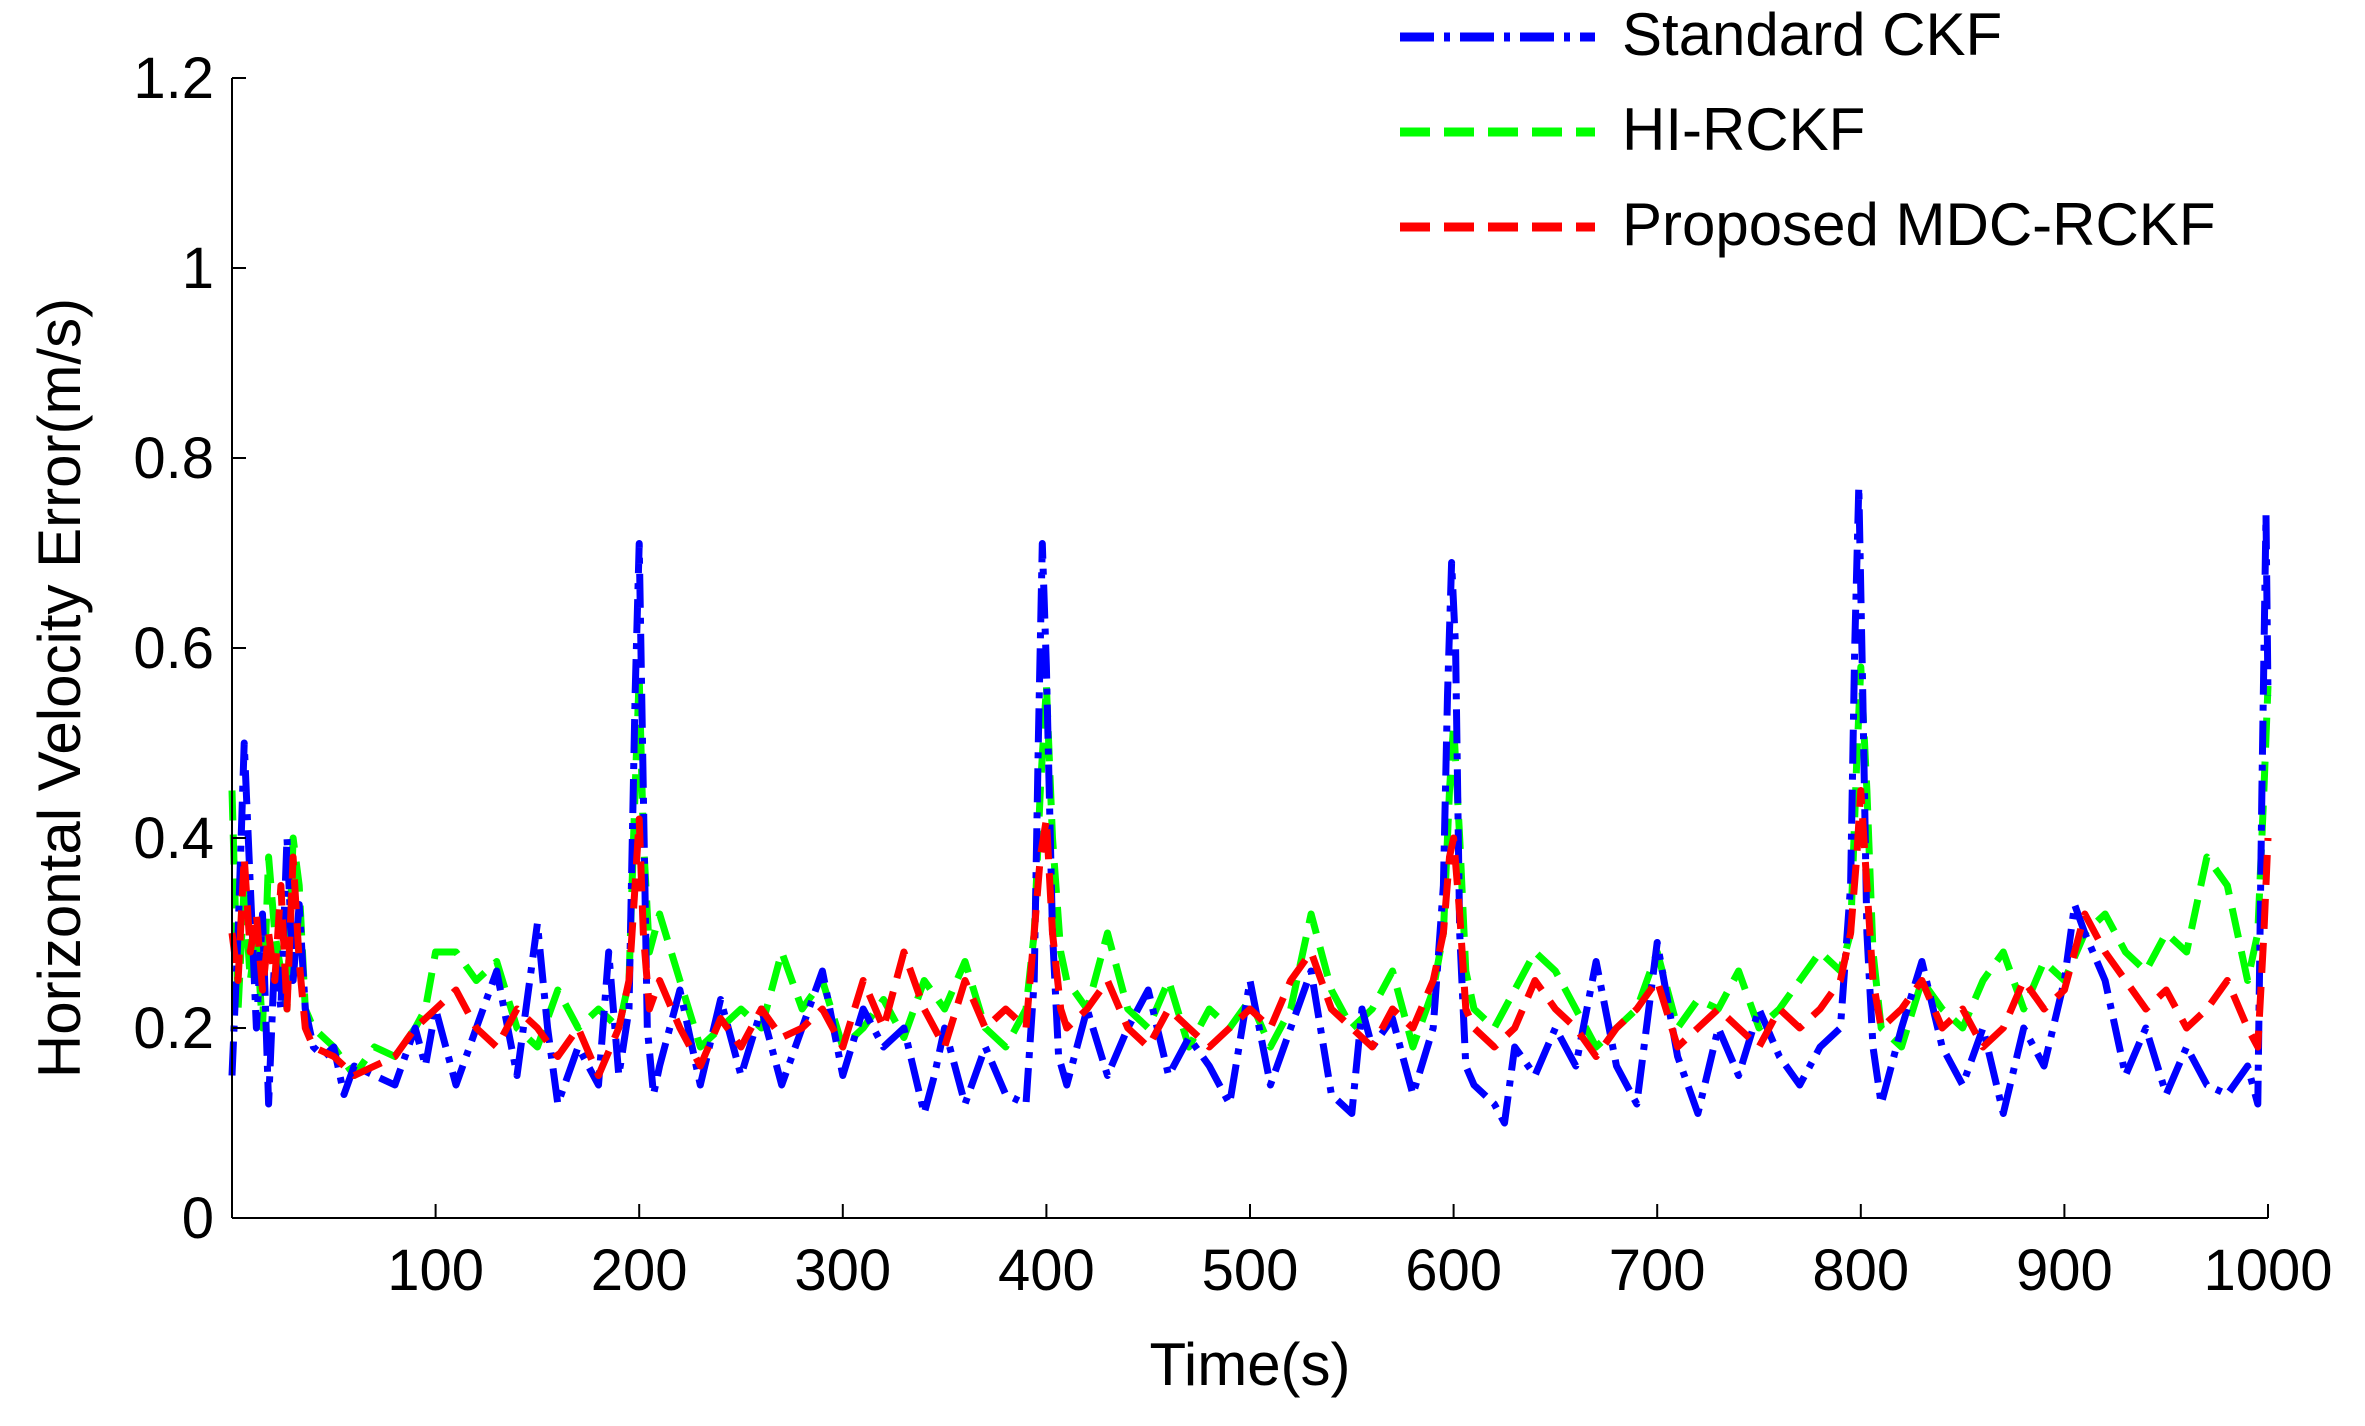 Image resolution: width=2365 pixels, height=1426 pixels. Describe the element at coordinates (1360, 1253) in the screenshot. I see `x-ticks: 100 200 300 400 500 600 700 800 900 1000` at that location.